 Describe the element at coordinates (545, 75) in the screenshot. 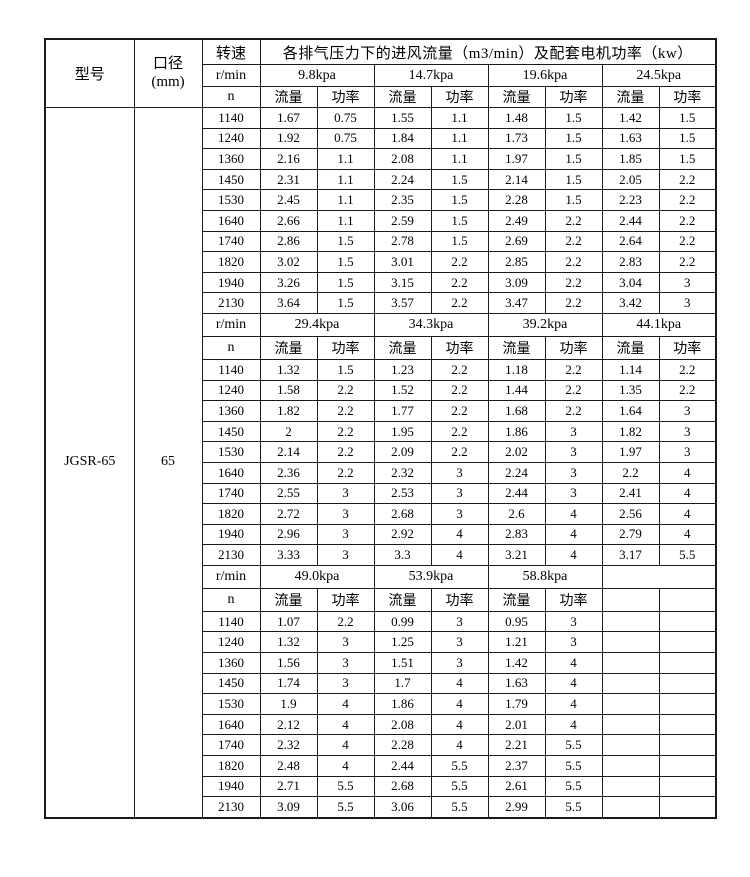

I see `pressure-header: 19.6kpa` at that location.